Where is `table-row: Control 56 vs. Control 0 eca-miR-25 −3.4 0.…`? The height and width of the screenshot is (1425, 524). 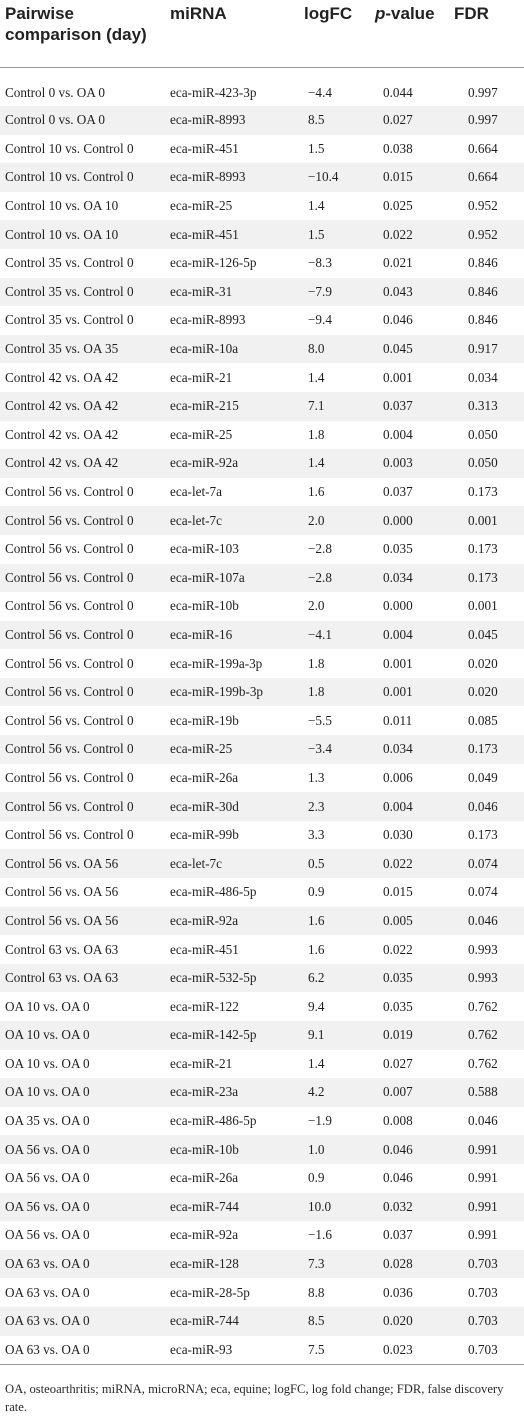 table-row: Control 56 vs. Control 0 eca-miR-25 −3.4 0.… is located at coordinates (262, 749).